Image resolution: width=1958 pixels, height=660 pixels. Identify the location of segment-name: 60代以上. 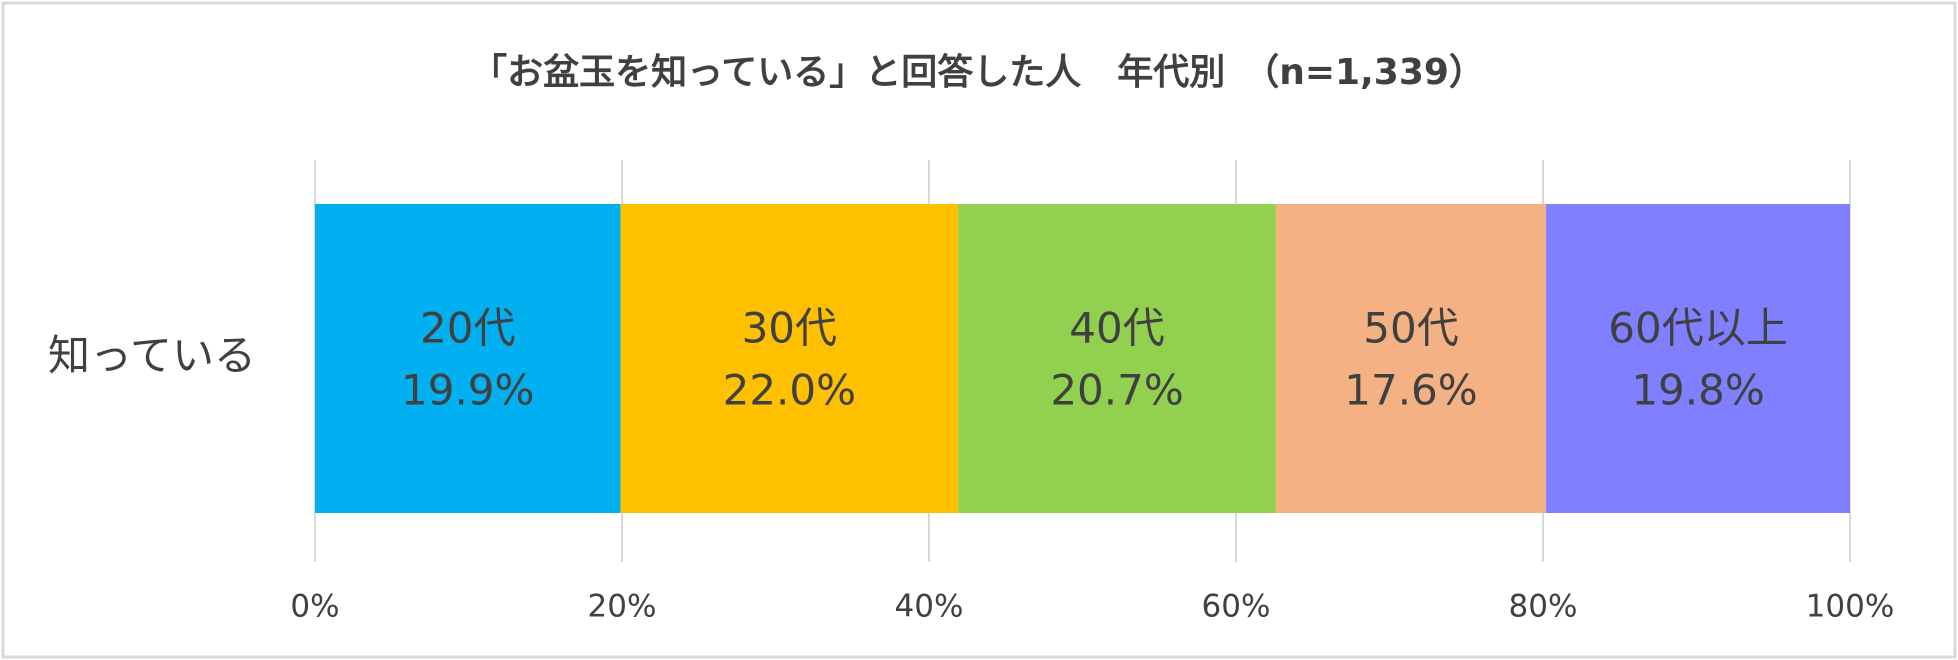
(1697, 328).